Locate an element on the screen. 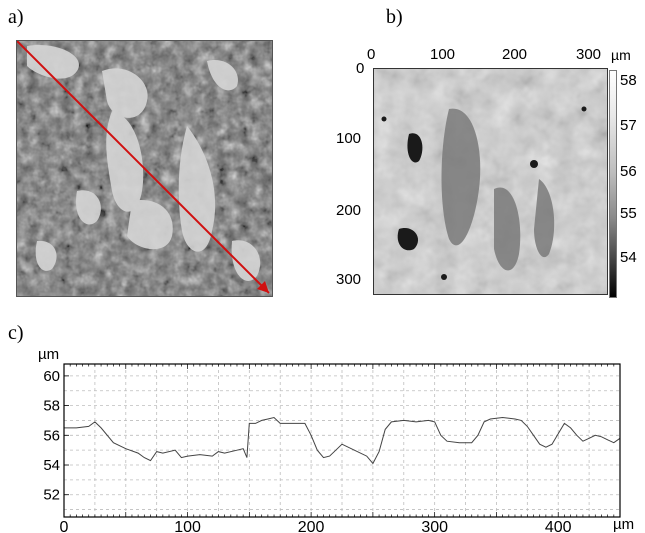 This screenshot has height=533, width=645. profile-series-line is located at coordinates (342, 440).